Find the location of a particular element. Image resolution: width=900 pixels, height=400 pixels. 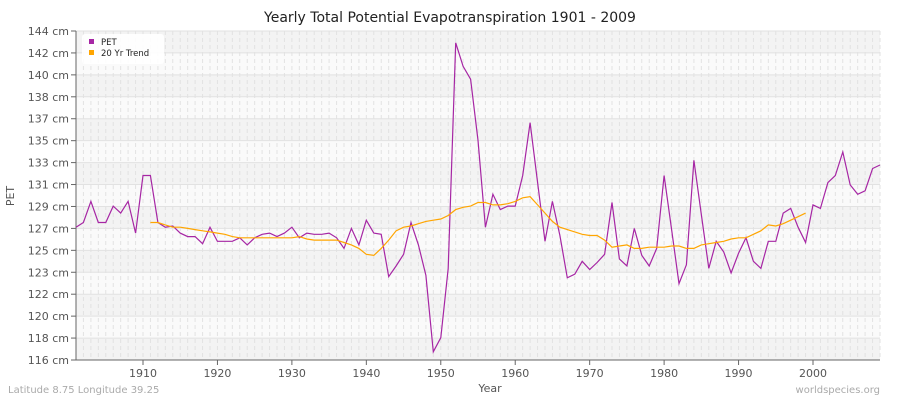

y-tick-label: 122 cm is located at coordinates (48, 294).